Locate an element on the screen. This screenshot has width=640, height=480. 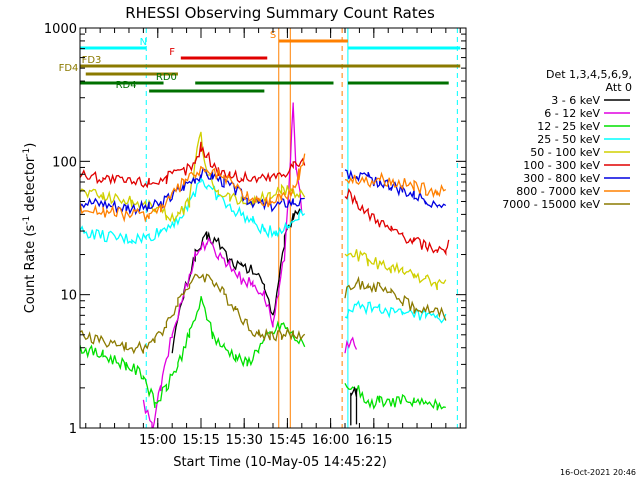
y-tick-label-1: 10 is located at coordinates (68, 296).